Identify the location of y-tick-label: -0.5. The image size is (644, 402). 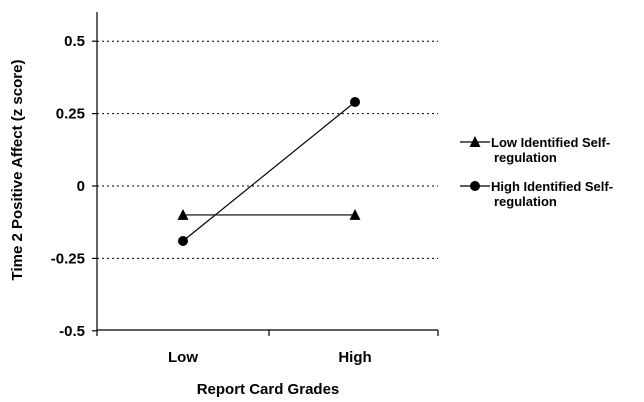
(72, 331).